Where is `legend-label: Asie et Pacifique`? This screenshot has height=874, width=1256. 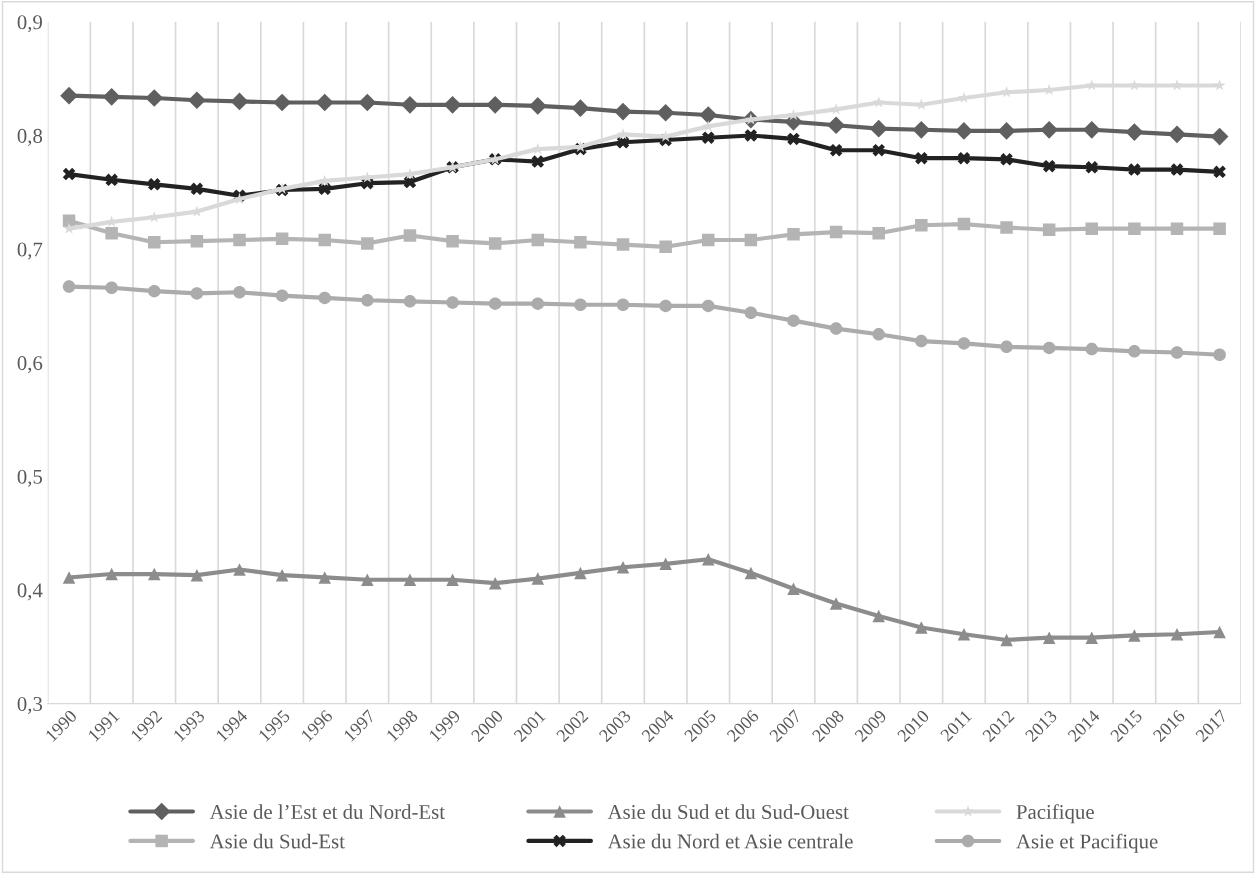 legend-label: Asie et Pacifique is located at coordinates (1087, 843).